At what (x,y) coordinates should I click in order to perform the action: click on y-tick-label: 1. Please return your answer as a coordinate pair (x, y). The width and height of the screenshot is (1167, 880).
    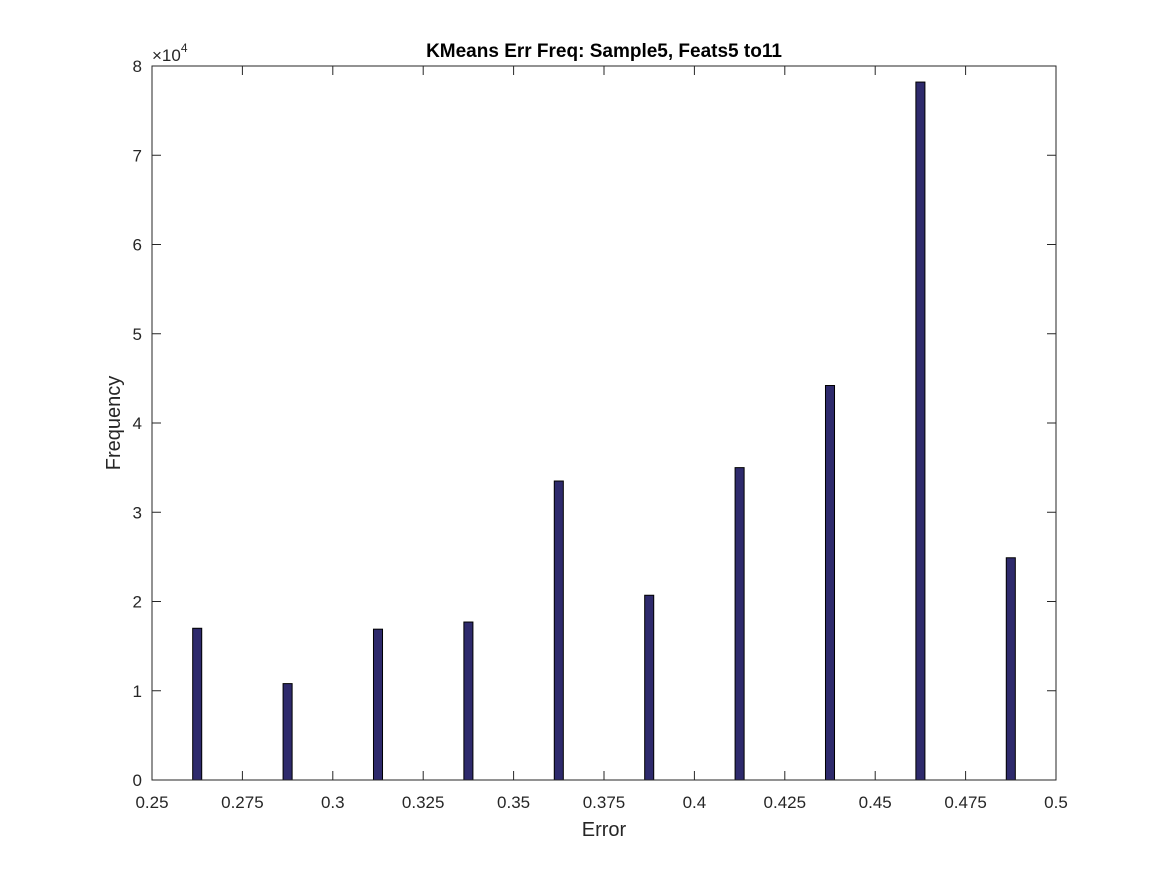
    Looking at the image, I should click on (137, 691).